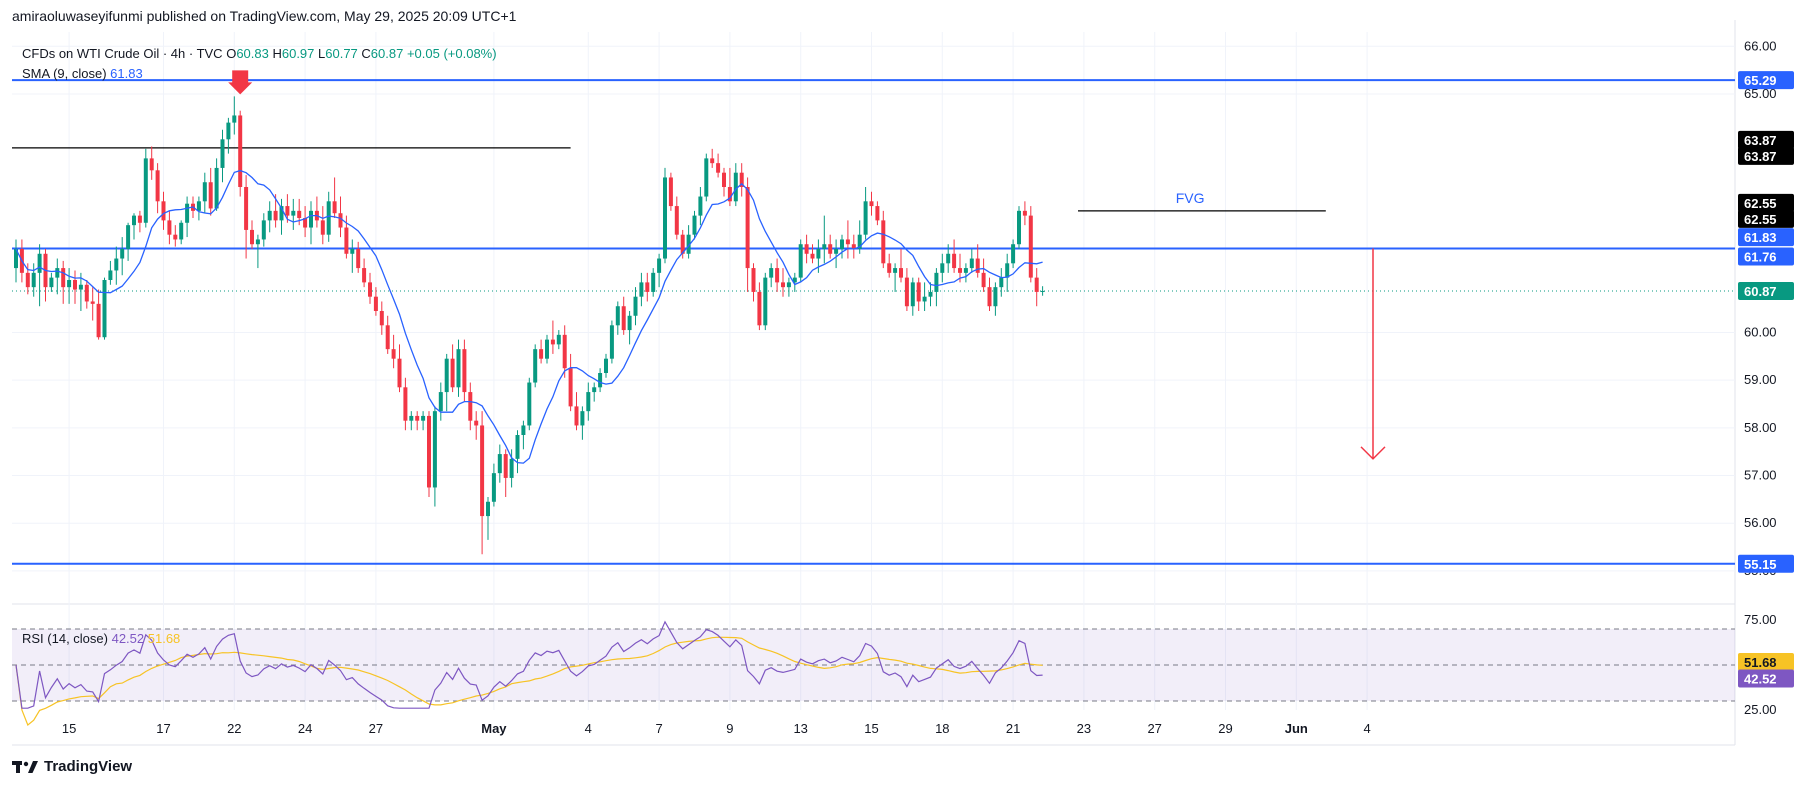 The height and width of the screenshot is (792, 1815). Describe the element at coordinates (365, 53) in the screenshot. I see `close-label: C` at that location.